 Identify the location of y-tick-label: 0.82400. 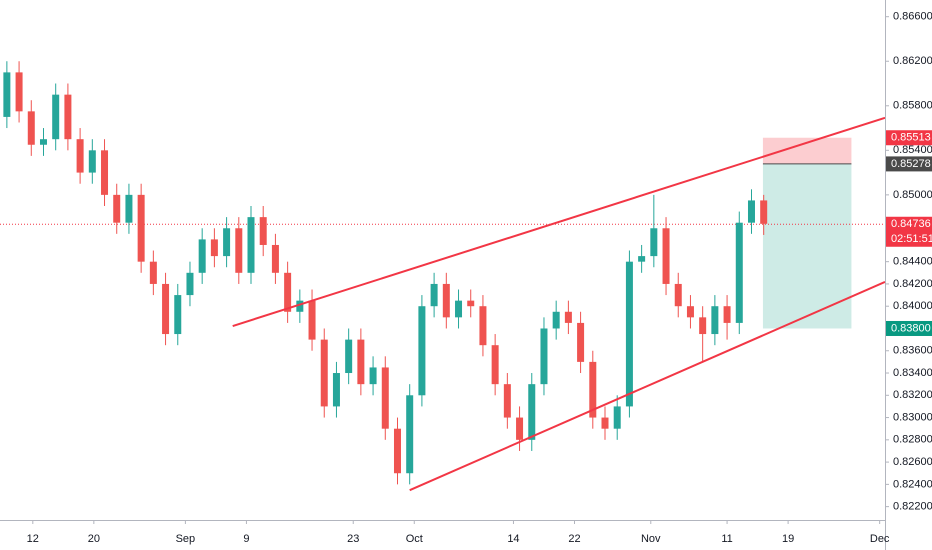
(912, 484).